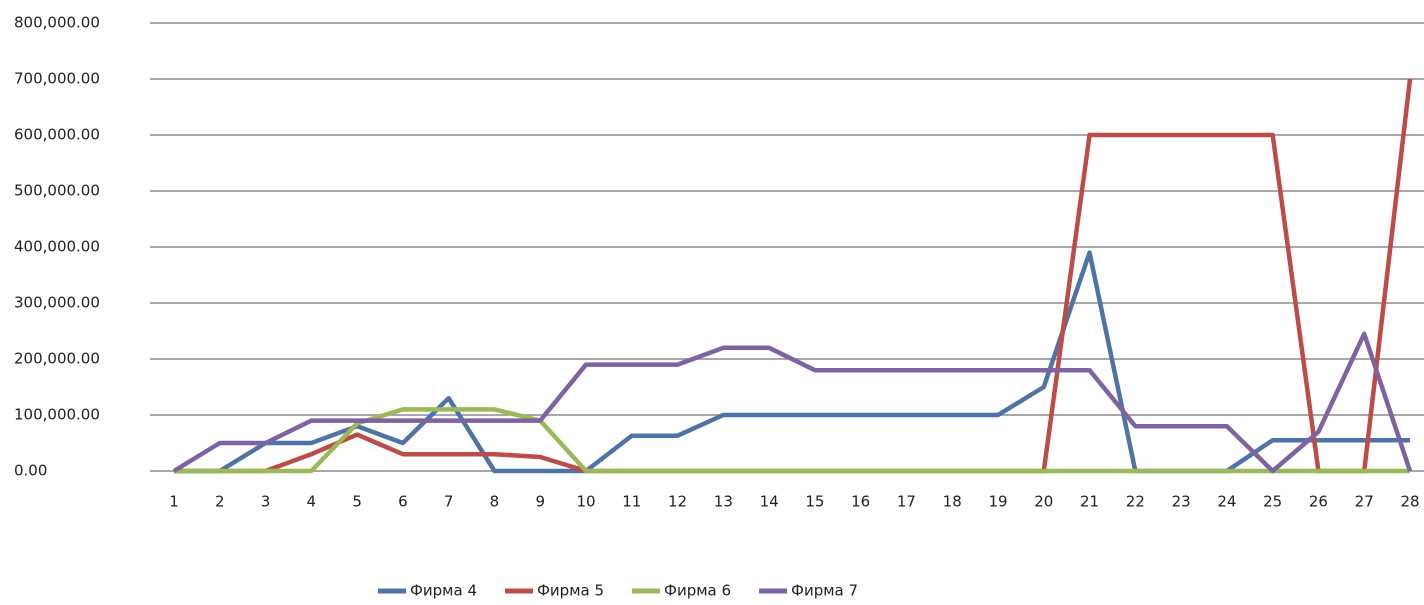 The width and height of the screenshot is (1424, 605). Describe the element at coordinates (1226, 502) in the screenshot. I see `x-tick-label: 24` at that location.